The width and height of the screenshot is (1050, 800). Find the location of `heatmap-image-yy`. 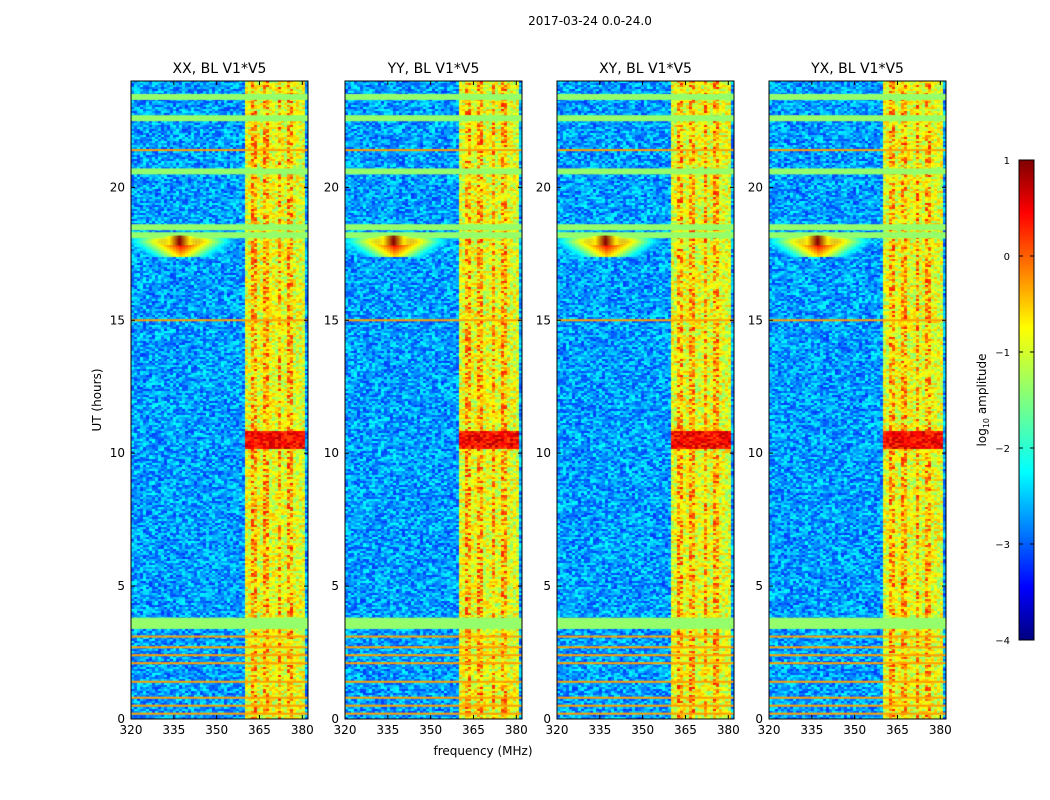

heatmap-image-yy is located at coordinates (433, 400).